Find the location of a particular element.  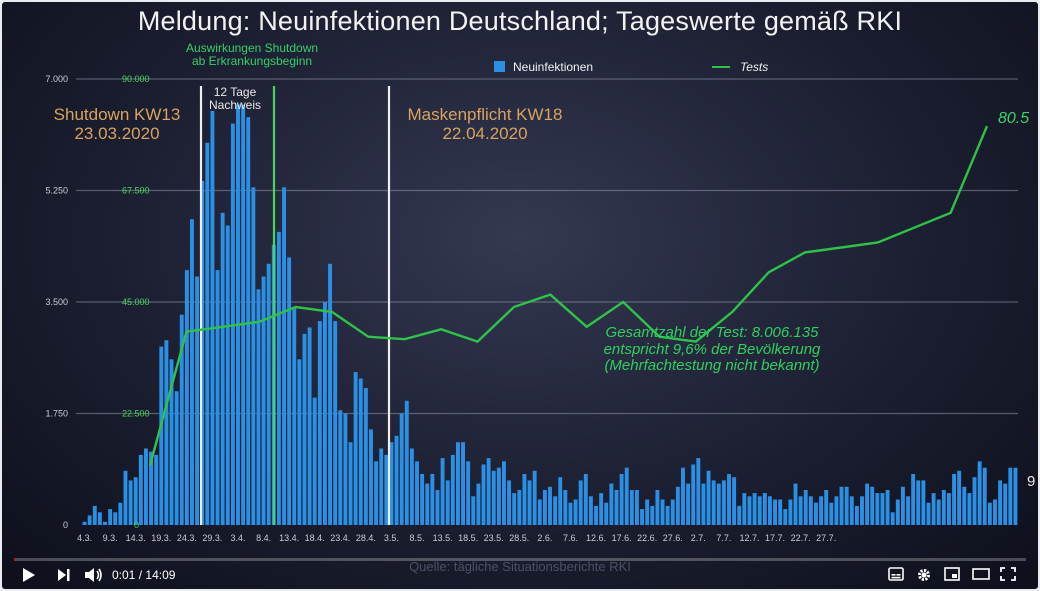

theater-icon is located at coordinates (981, 574).